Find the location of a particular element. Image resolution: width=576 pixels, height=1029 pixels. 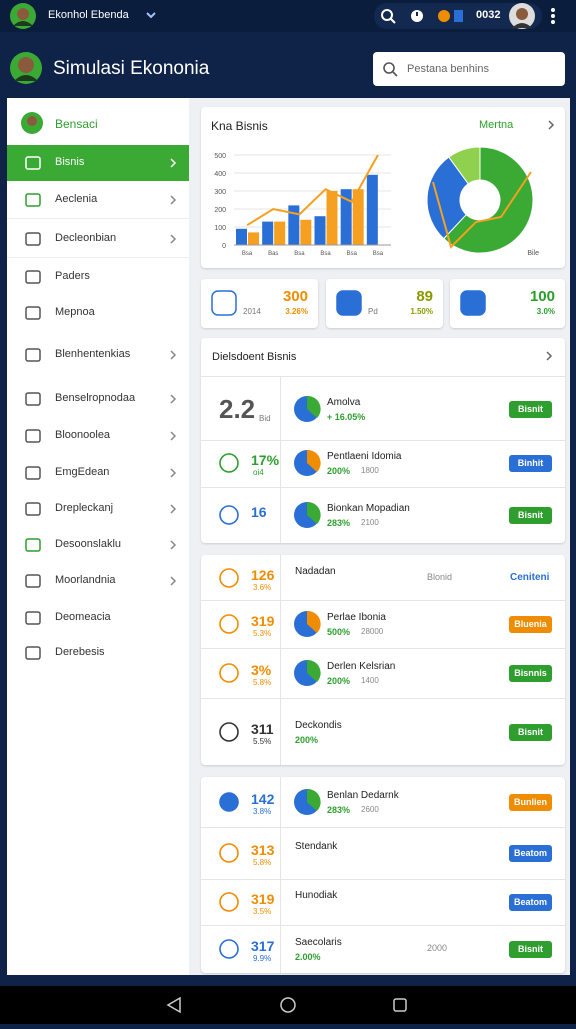

sidebar-item: Moorlandnia is located at coordinates (98, 581).